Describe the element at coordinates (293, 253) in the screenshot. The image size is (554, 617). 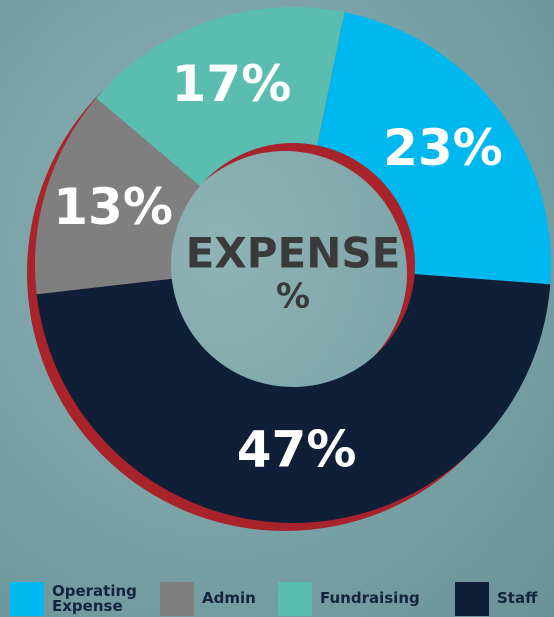
I see `center-title: EXPENSE` at that location.